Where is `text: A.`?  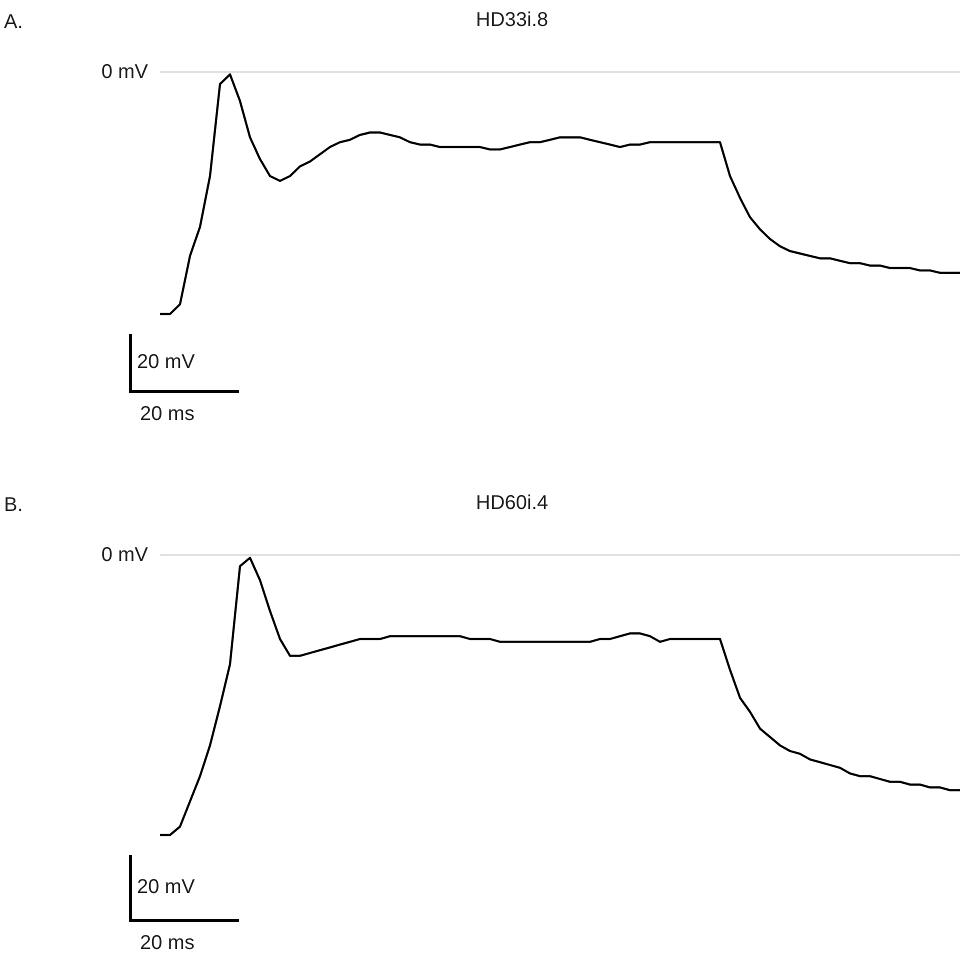 text: A. is located at coordinates (13, 22).